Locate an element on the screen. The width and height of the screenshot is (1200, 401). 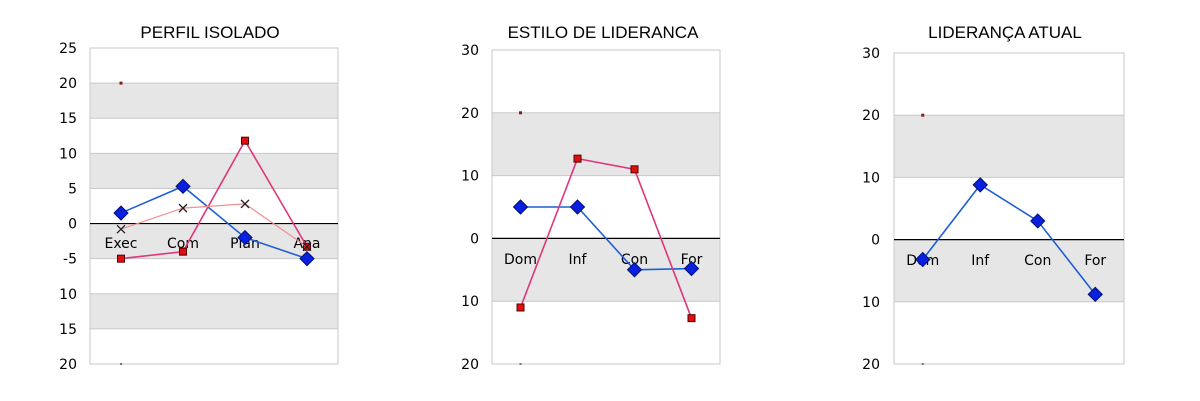
chart-title: PERFIL ISOLADO is located at coordinates (209, 32).